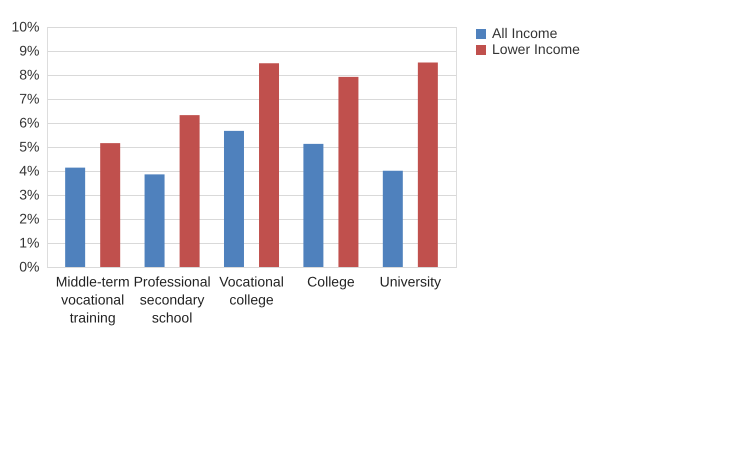 This screenshot has height=453, width=748. What do you see at coordinates (29, 194) in the screenshot?
I see `y-tick-label: 3%` at bounding box center [29, 194].